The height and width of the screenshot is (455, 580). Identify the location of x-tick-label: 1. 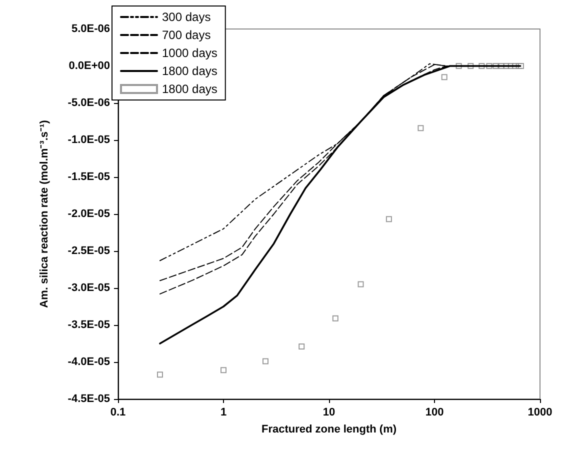
(223, 412).